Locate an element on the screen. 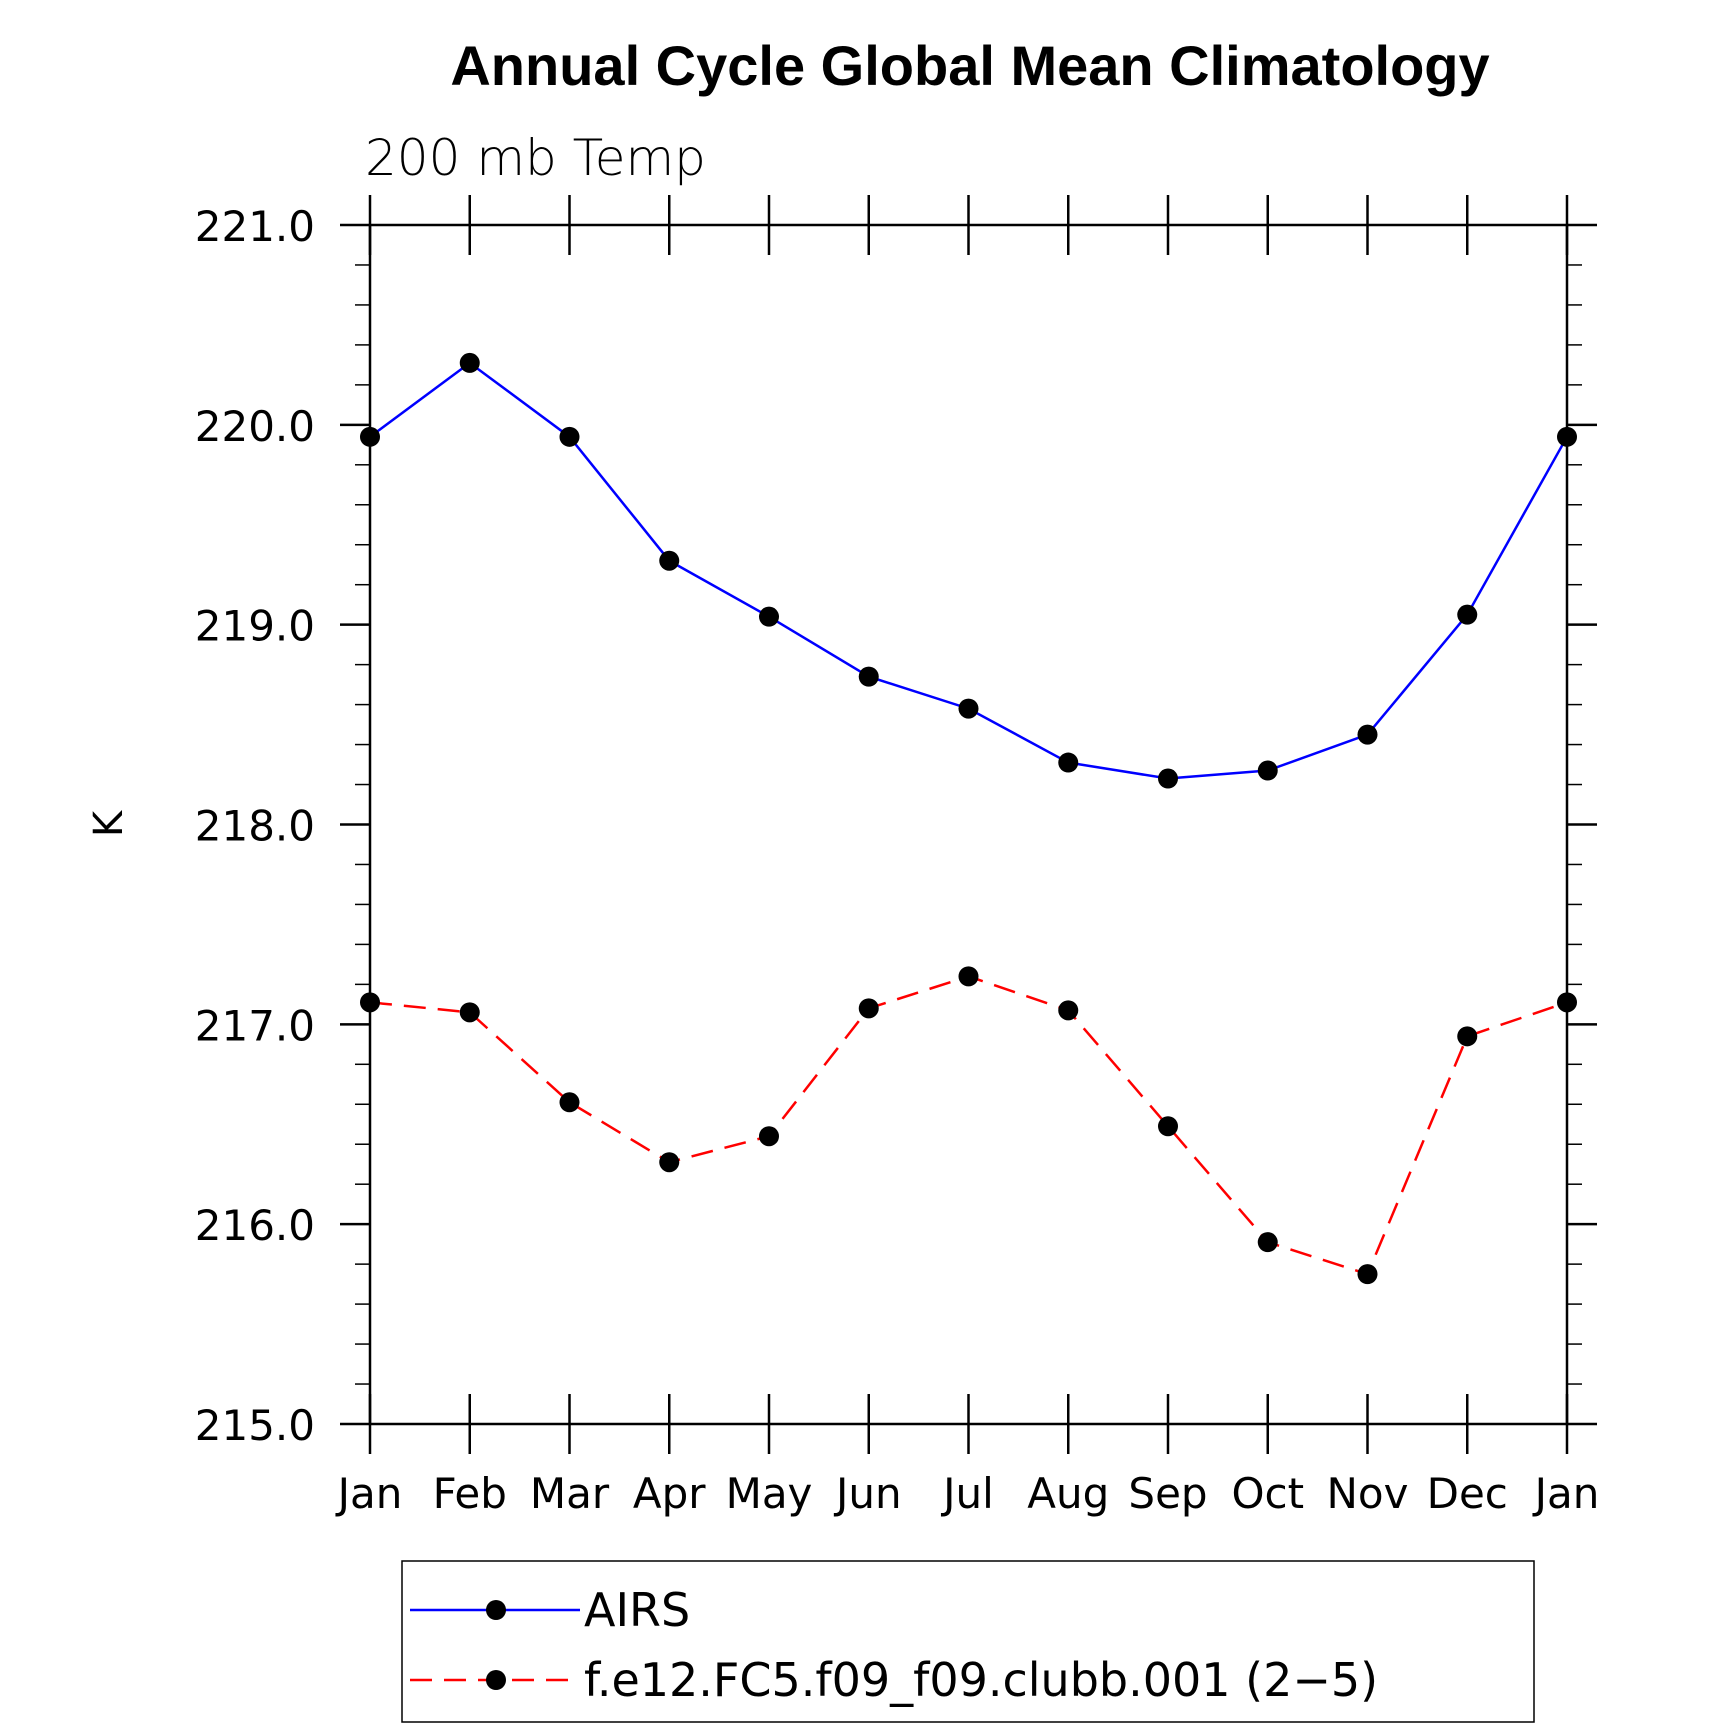 This screenshot has width=1710, height=1729. y-tick-labels: 215.0 216.0 217.0 218.0 219.0 220.0 221.0 is located at coordinates (255, 826).